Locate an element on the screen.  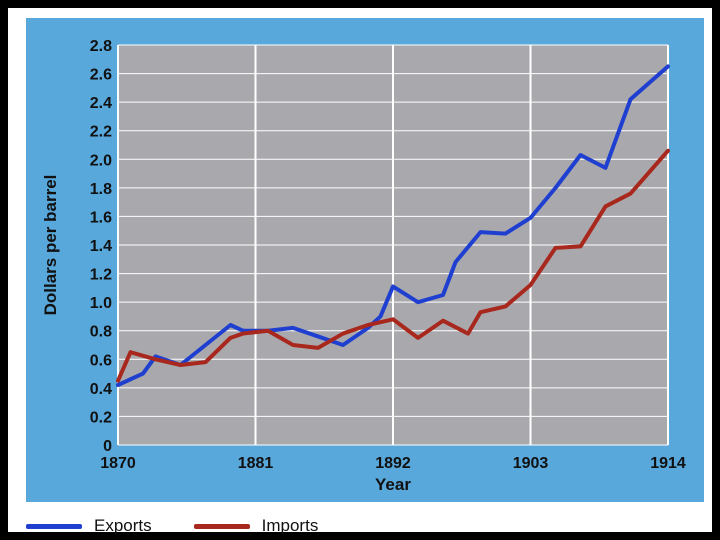
y-tick-label: 0.4 is located at coordinates (101, 389).